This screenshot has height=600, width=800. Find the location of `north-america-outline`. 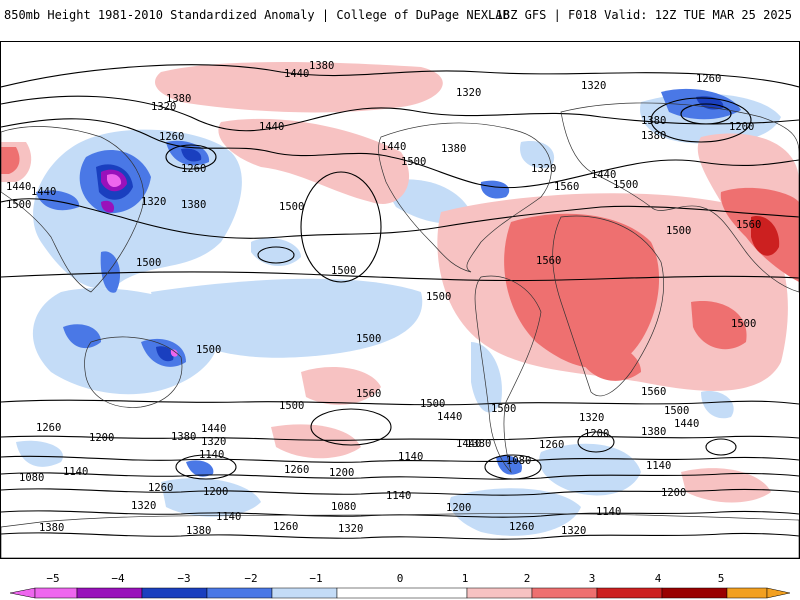

north-america-outline is located at coordinates (465, 197).